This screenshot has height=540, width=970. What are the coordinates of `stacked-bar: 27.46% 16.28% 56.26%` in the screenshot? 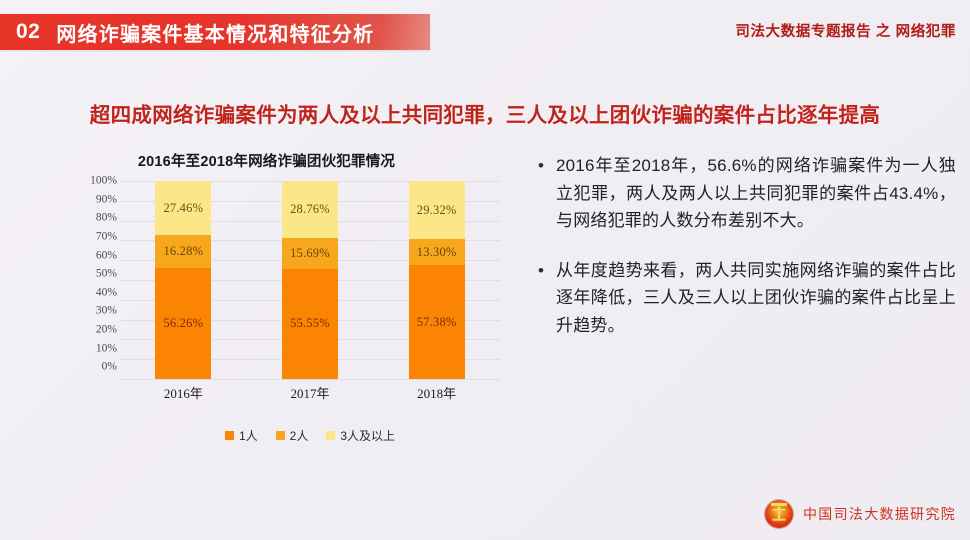 It's located at (183, 280).